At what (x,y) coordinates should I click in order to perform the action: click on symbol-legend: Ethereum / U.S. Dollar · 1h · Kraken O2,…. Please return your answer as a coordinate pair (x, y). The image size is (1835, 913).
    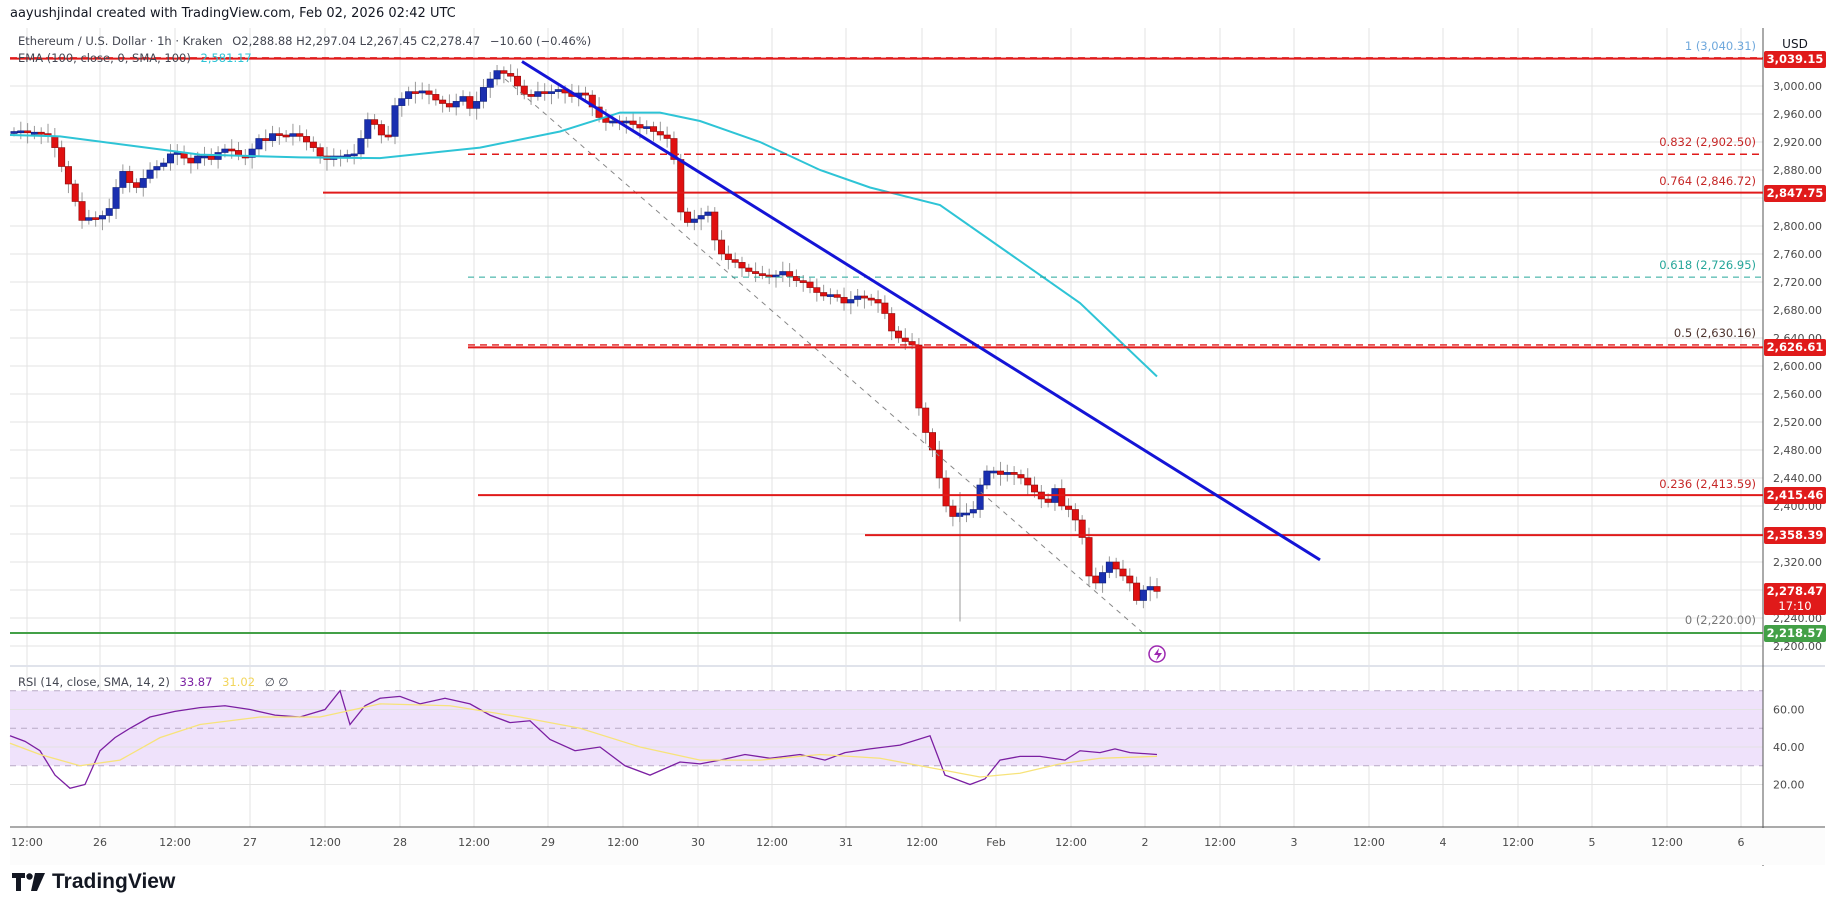
    Looking at the image, I should click on (304, 41).